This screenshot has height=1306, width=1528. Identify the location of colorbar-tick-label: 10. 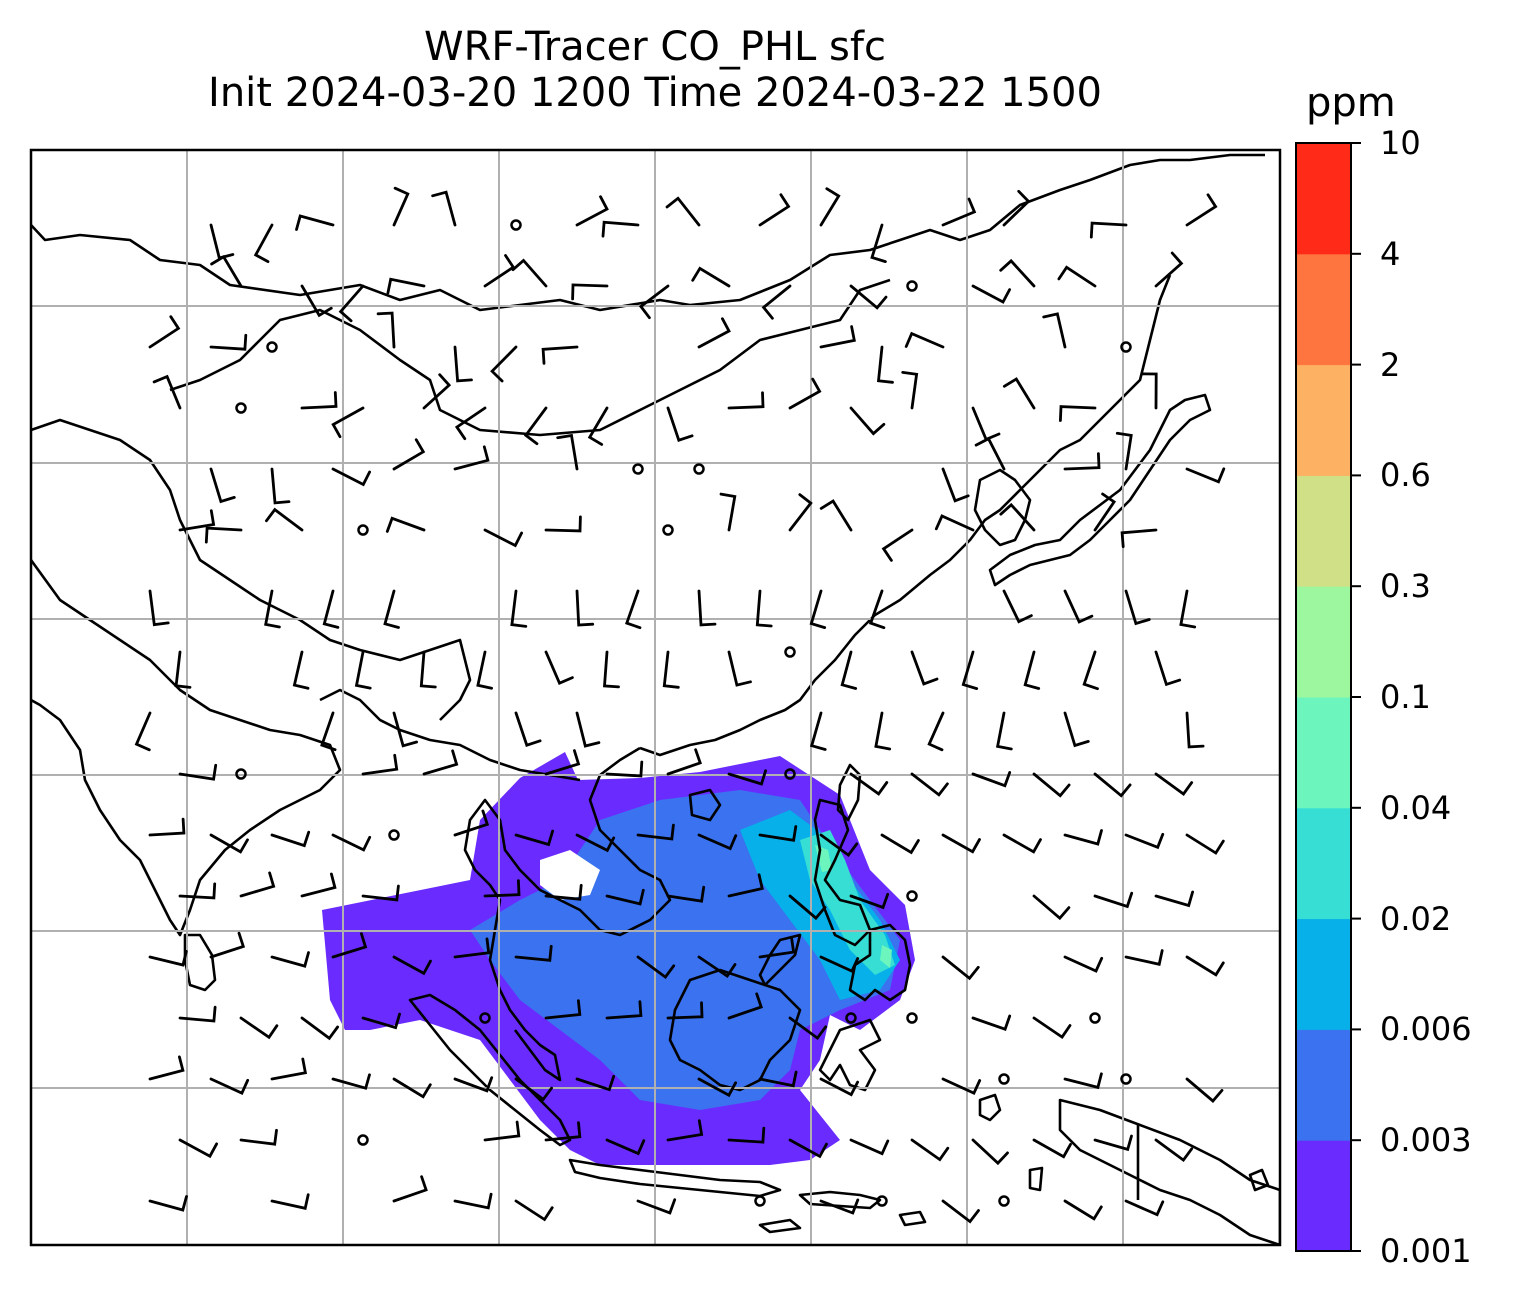
(1400, 143).